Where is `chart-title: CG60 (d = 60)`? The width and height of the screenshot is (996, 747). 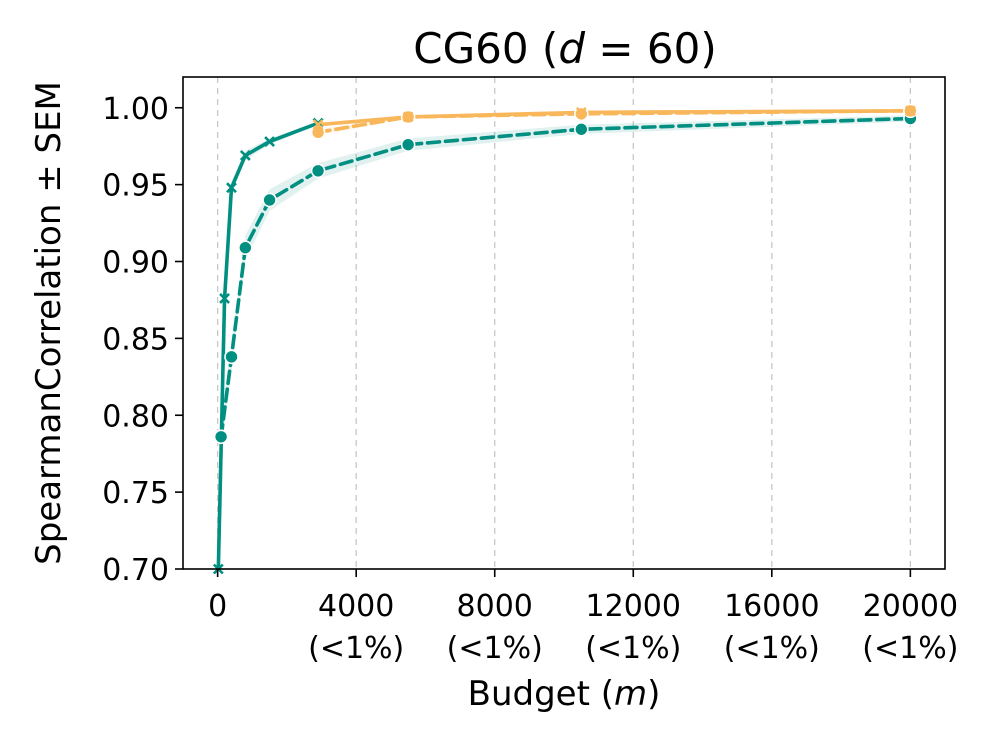
chart-title: CG60 (d = 60) is located at coordinates (564, 48).